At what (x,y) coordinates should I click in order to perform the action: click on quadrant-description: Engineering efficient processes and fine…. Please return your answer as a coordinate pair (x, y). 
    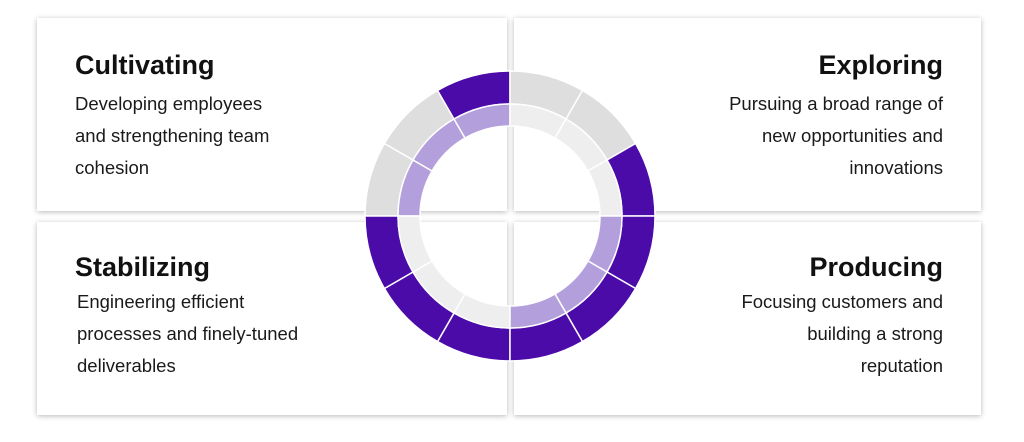
    Looking at the image, I should click on (188, 333).